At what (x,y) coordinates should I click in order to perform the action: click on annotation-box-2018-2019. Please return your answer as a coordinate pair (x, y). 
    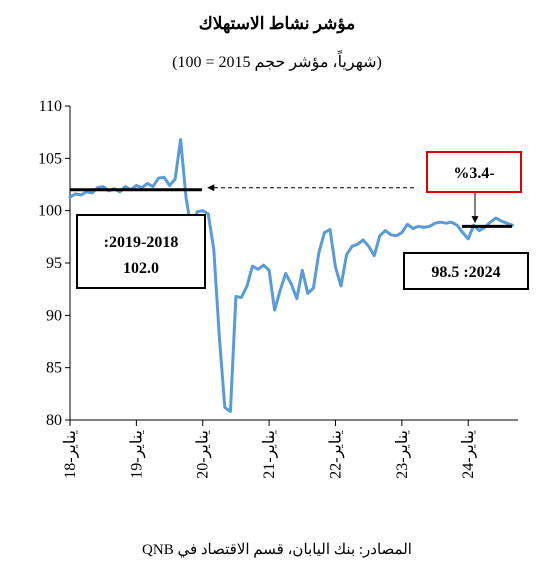
    Looking at the image, I should click on (141, 251).